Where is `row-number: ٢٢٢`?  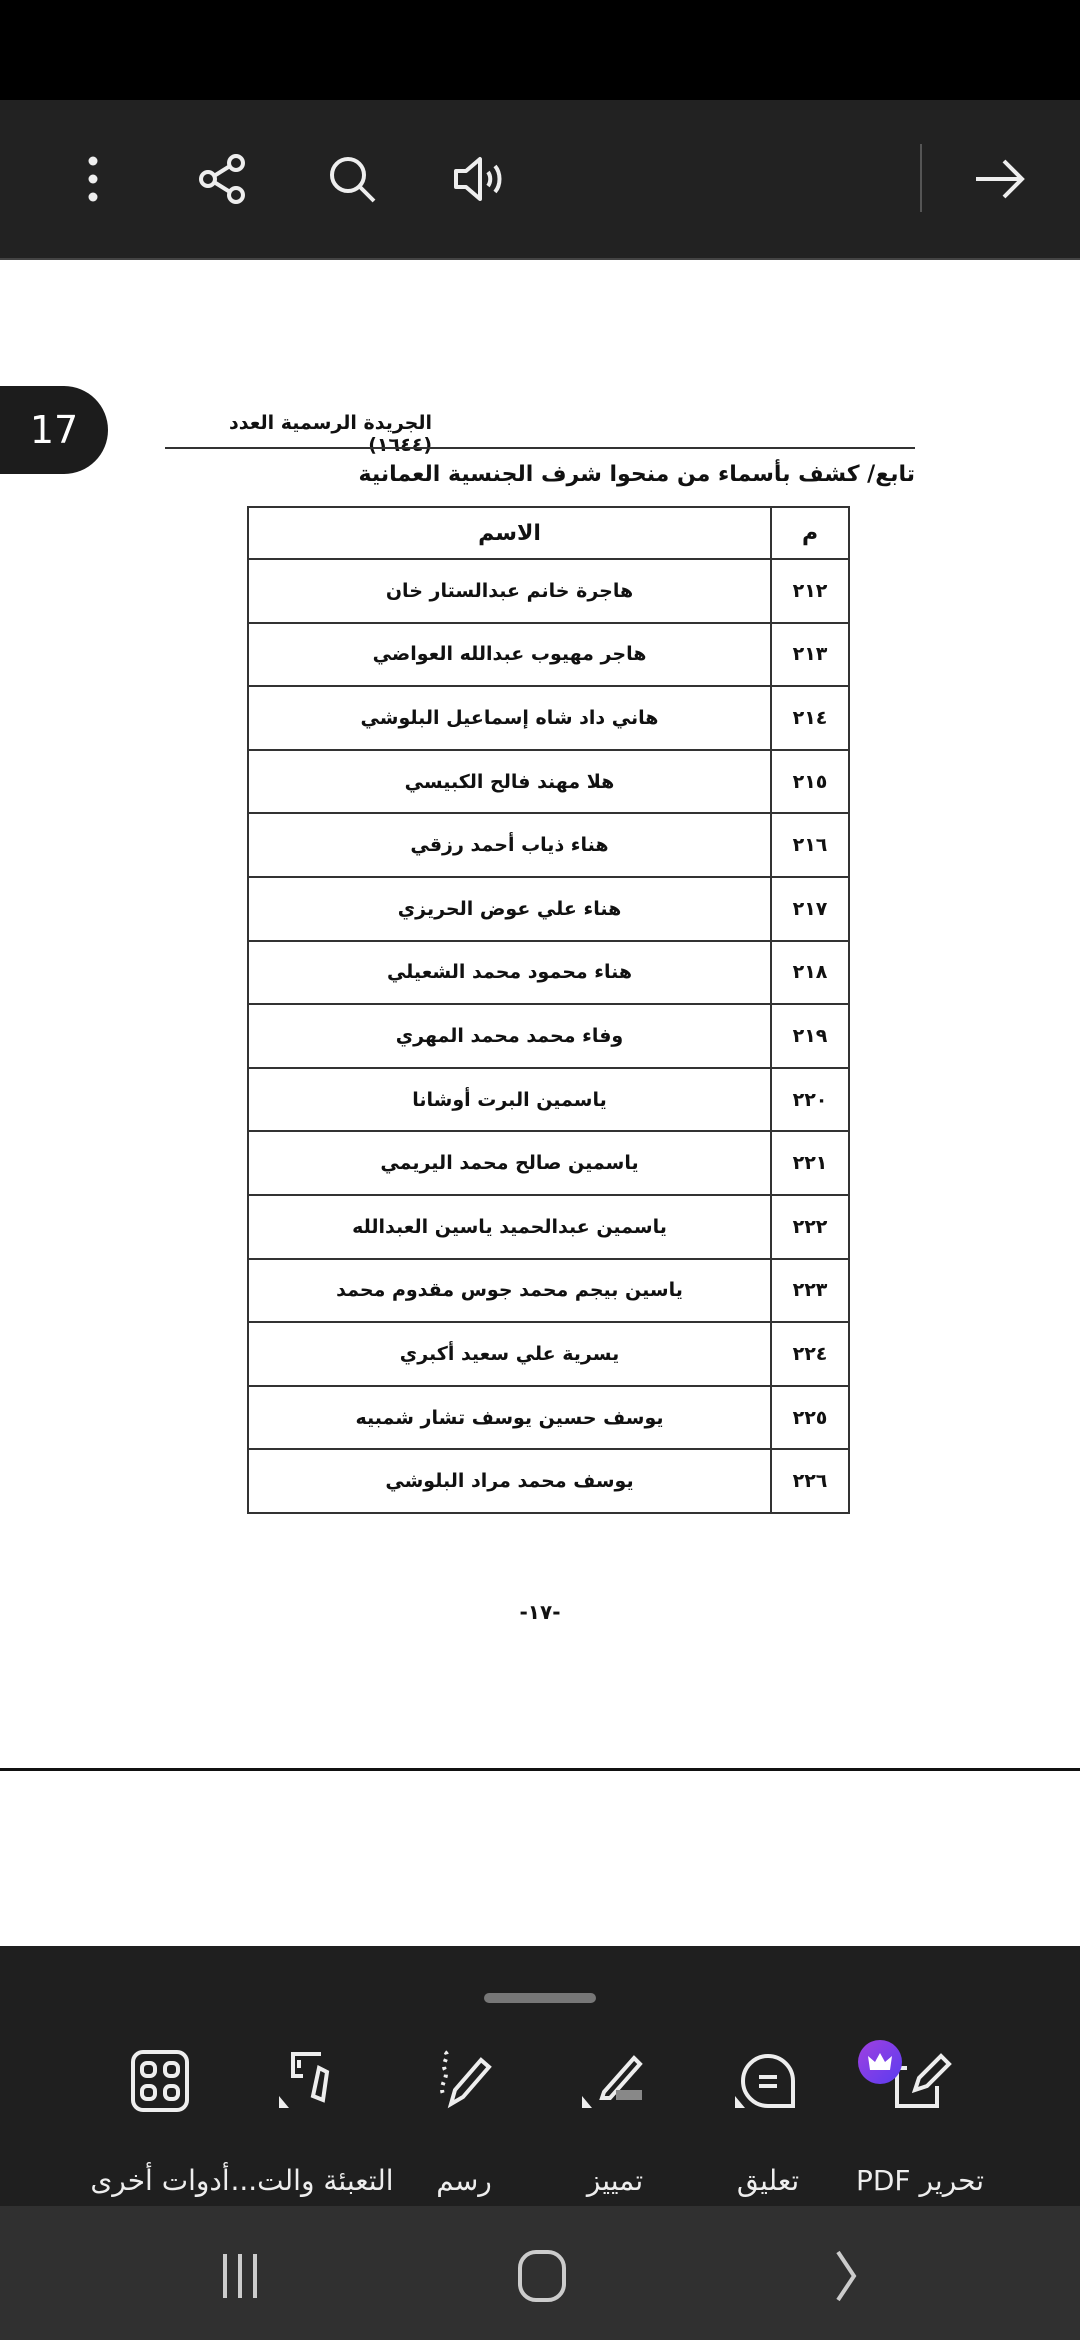 row-number: ٢٢٢ is located at coordinates (810, 1226).